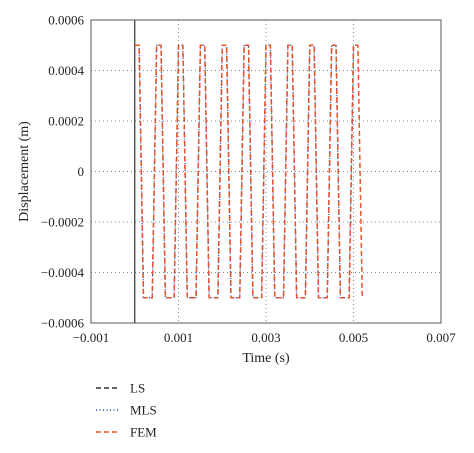  I want to click on y-axis-label: Displacement (m), so click(24, 171).